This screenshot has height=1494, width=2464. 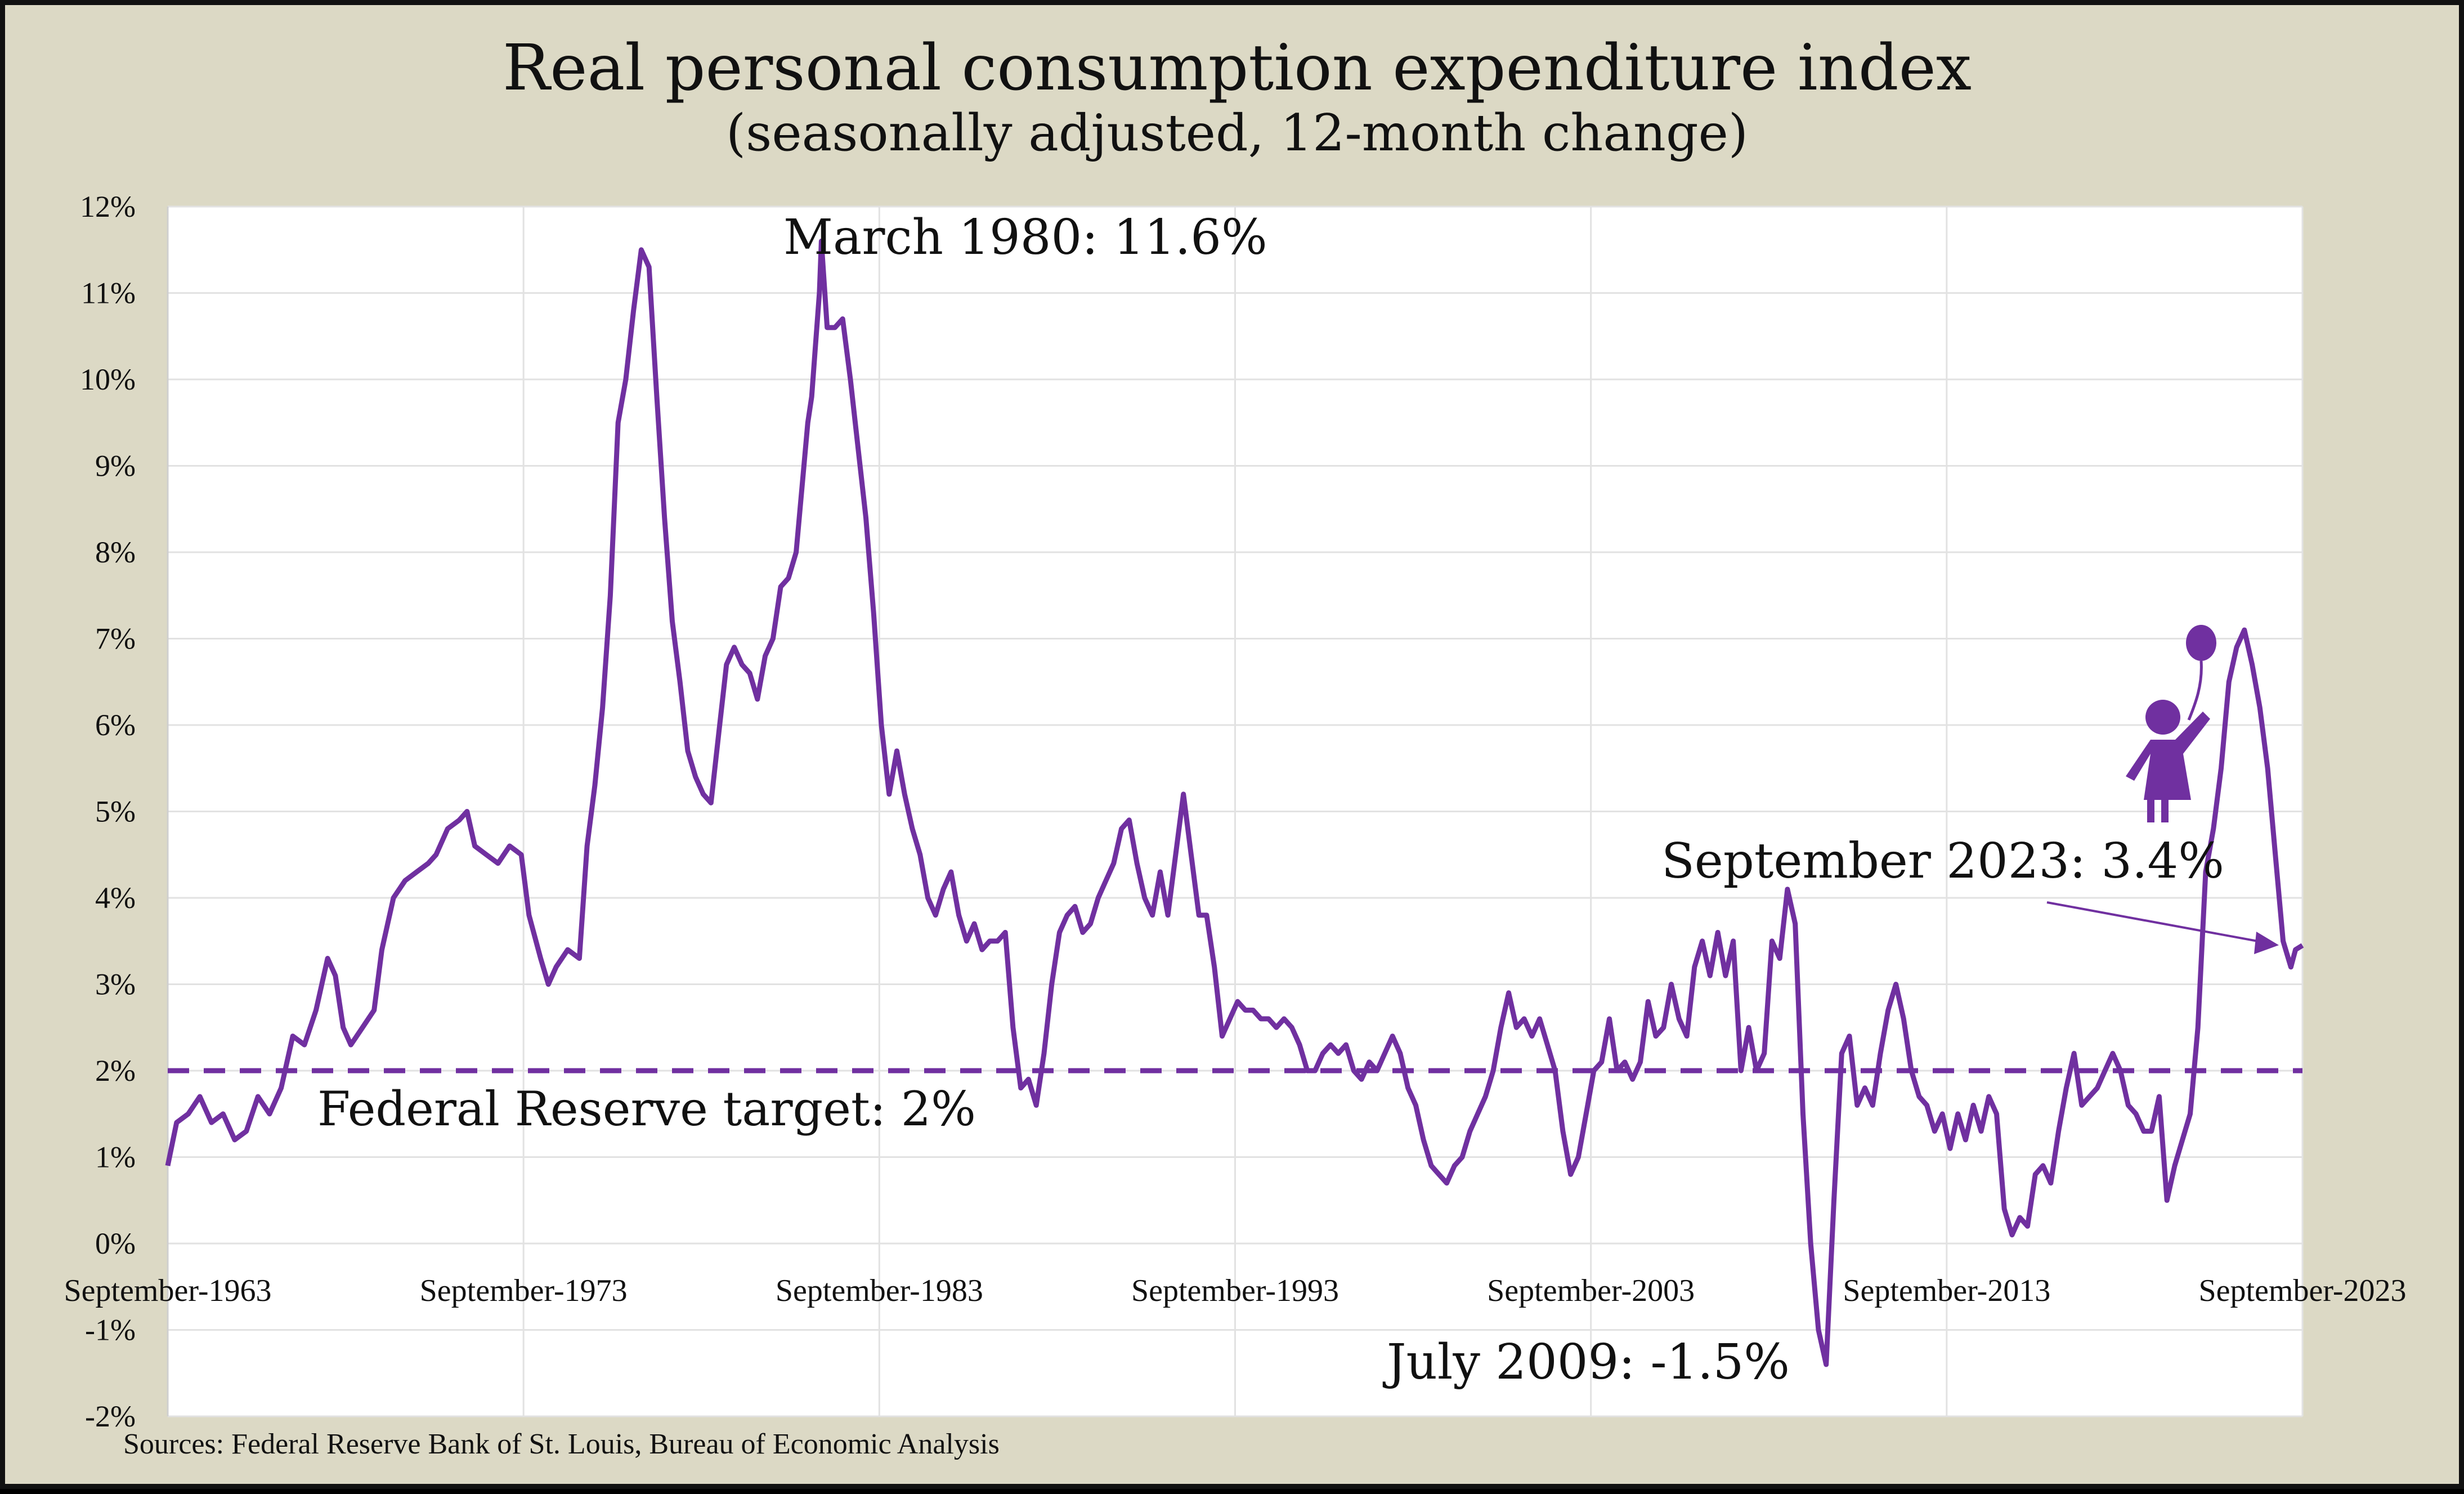 I want to click on y-tick-label: 12%, so click(x=108, y=206).